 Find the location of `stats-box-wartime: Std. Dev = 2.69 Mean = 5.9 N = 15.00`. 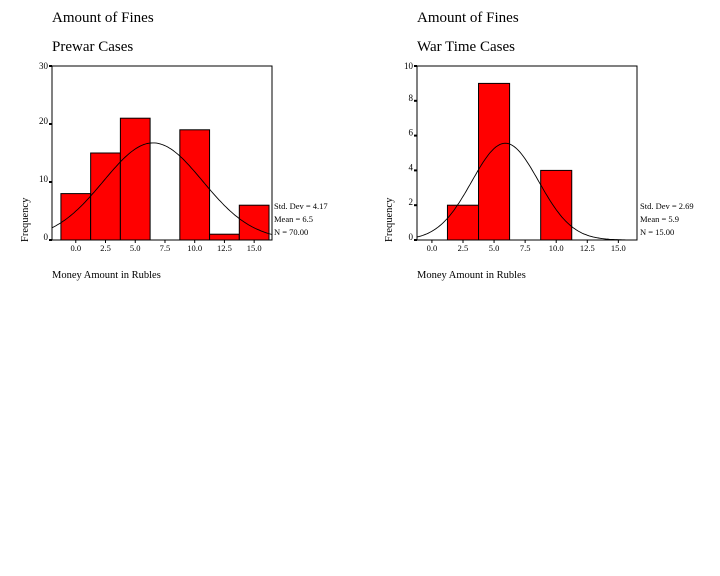

stats-box-wartime: Std. Dev = 2.69 Mean = 5.9 N = 15.00 is located at coordinates (667, 219).